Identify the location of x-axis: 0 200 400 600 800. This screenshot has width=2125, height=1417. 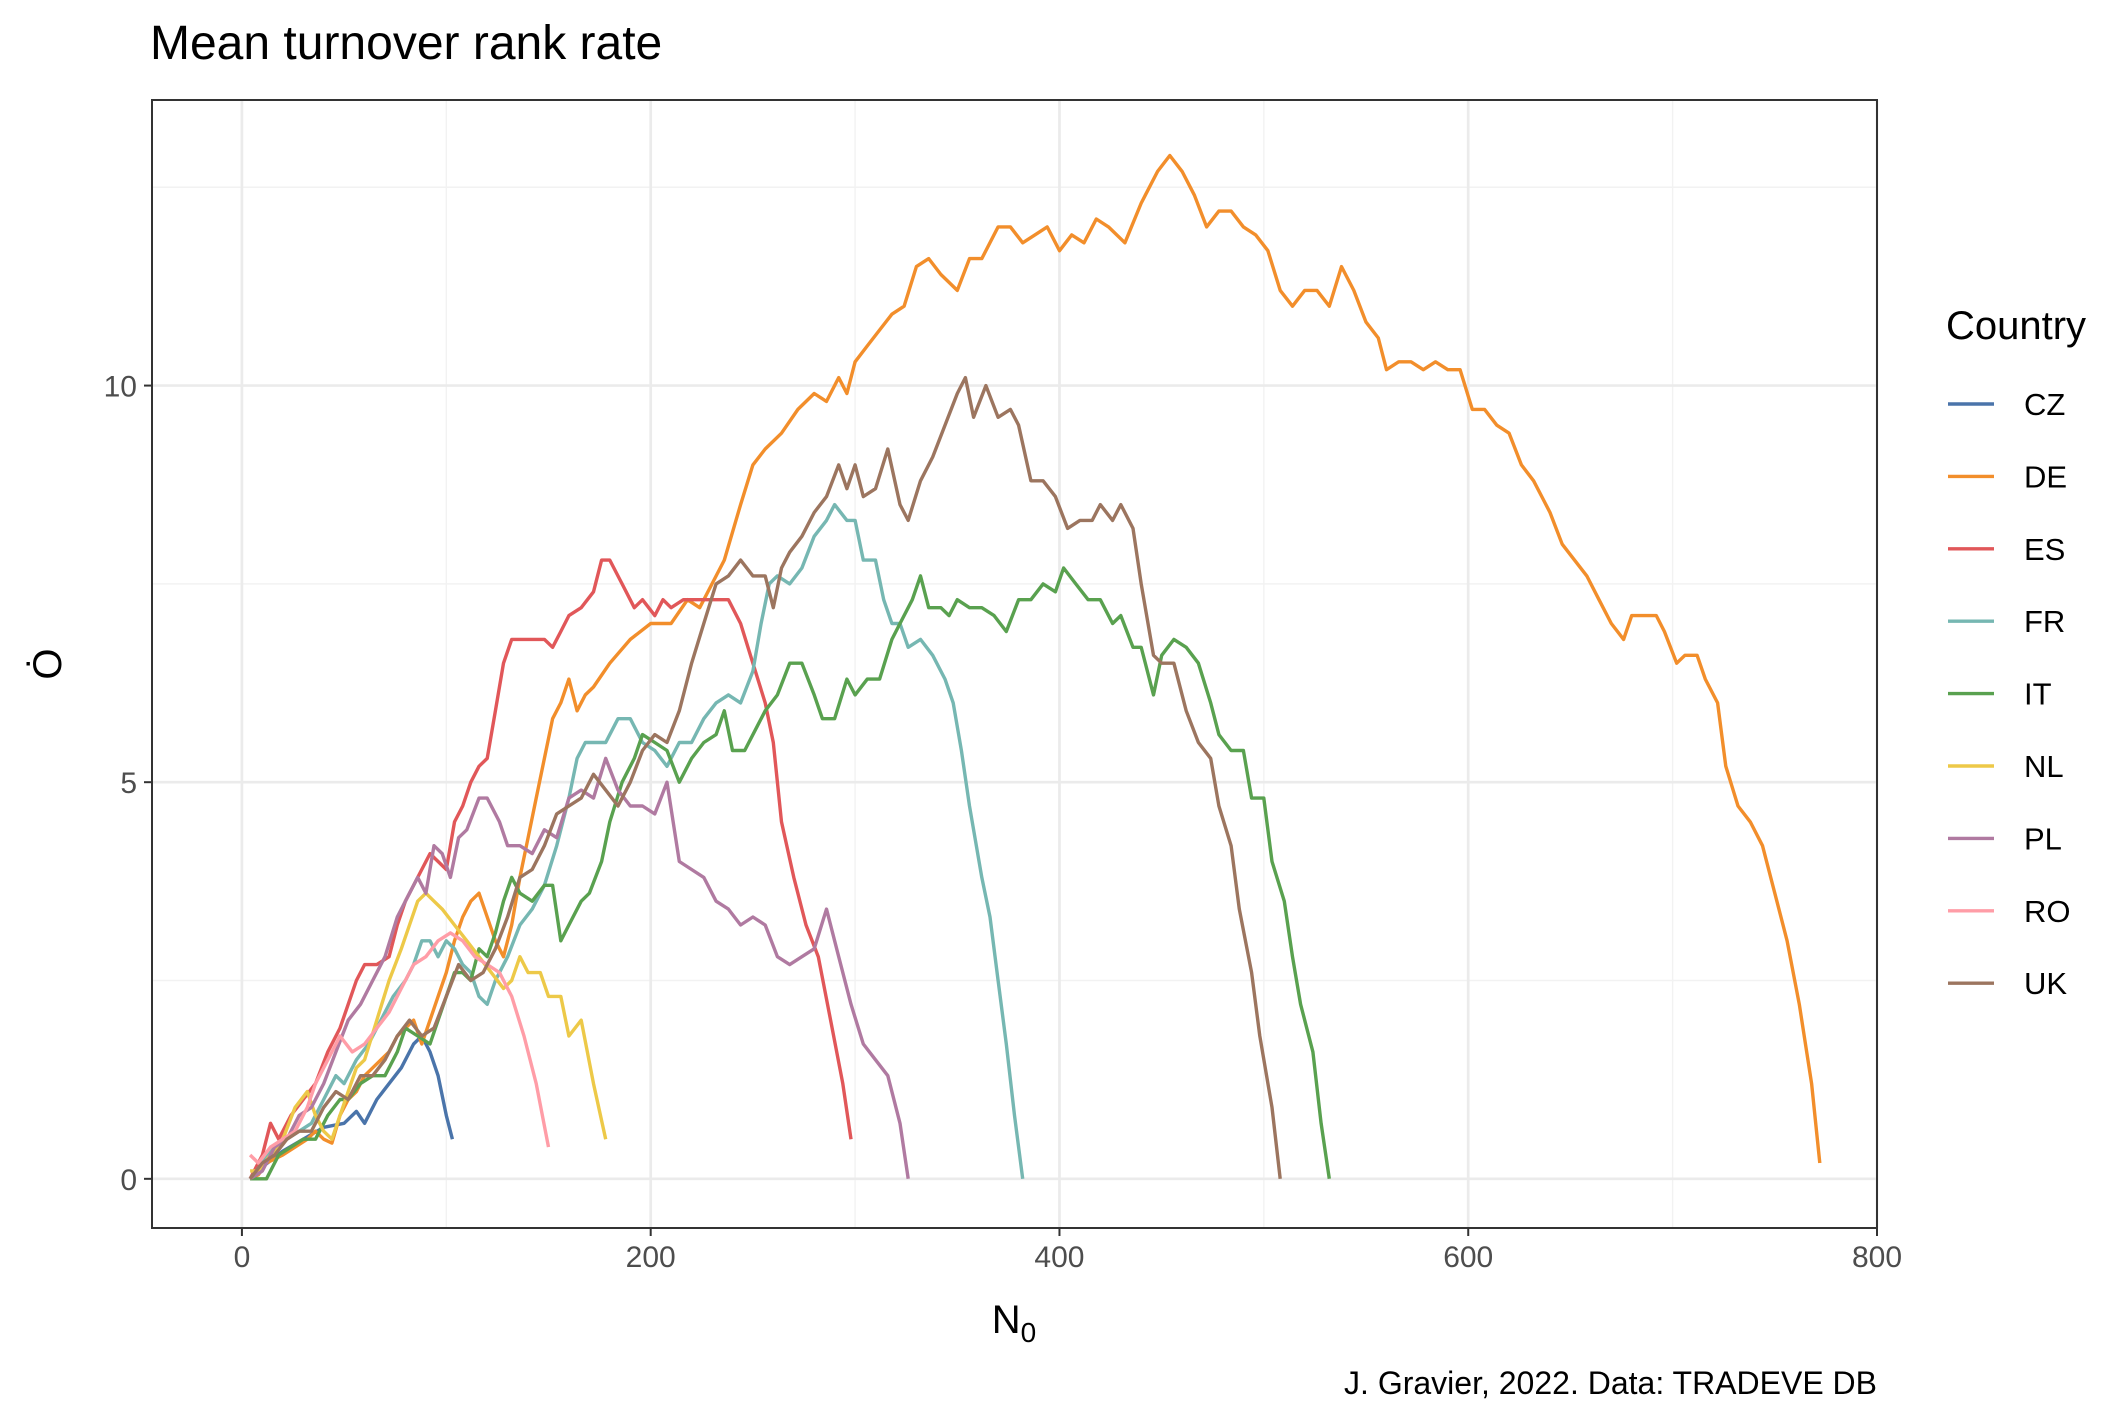
(1068, 1251).